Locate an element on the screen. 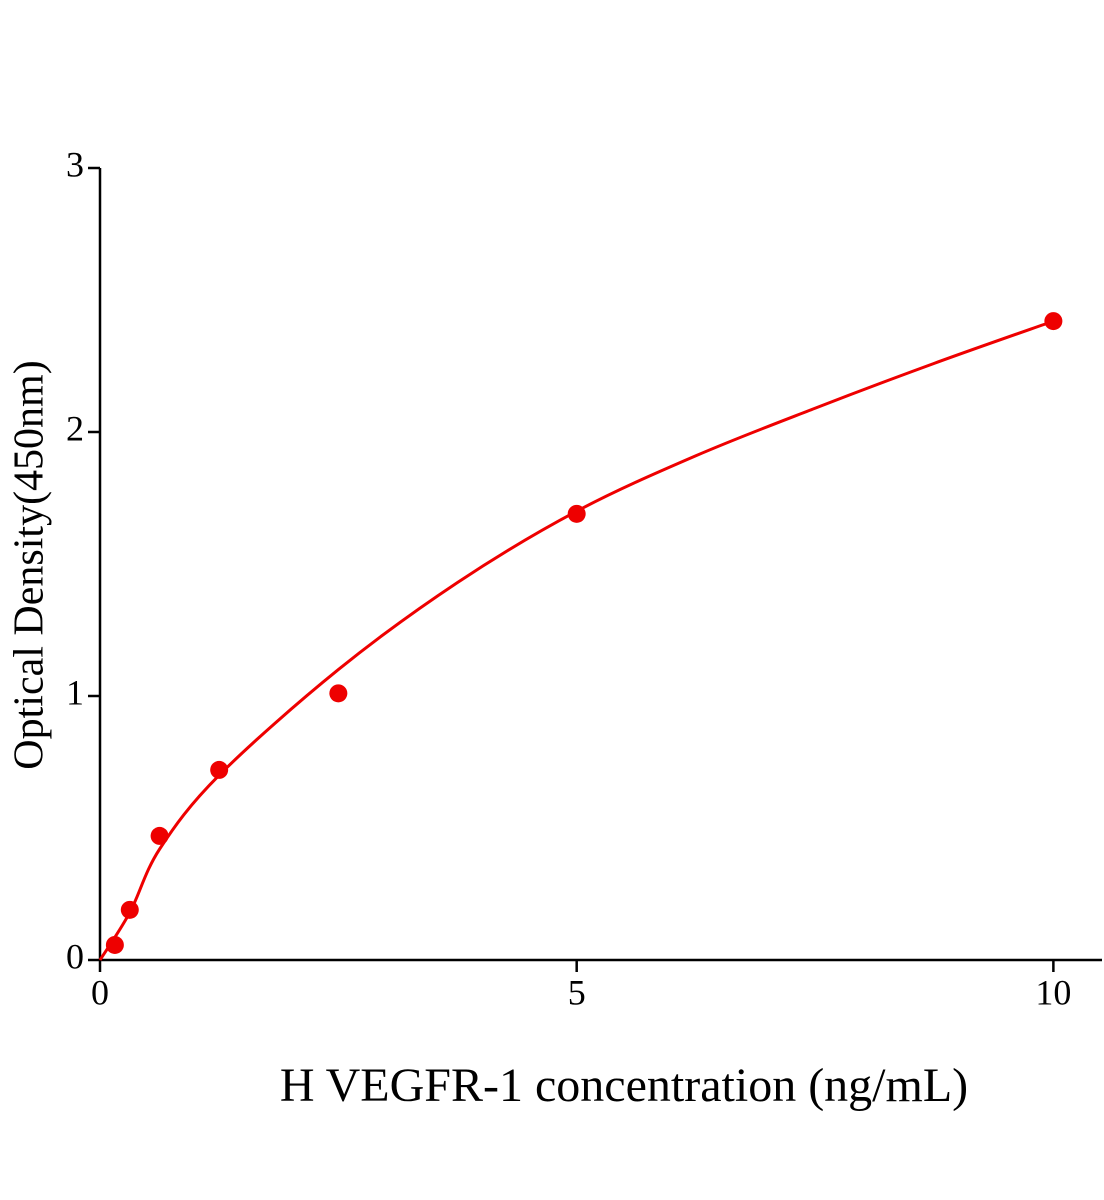  y-tick-label: 0 is located at coordinates (75, 956).